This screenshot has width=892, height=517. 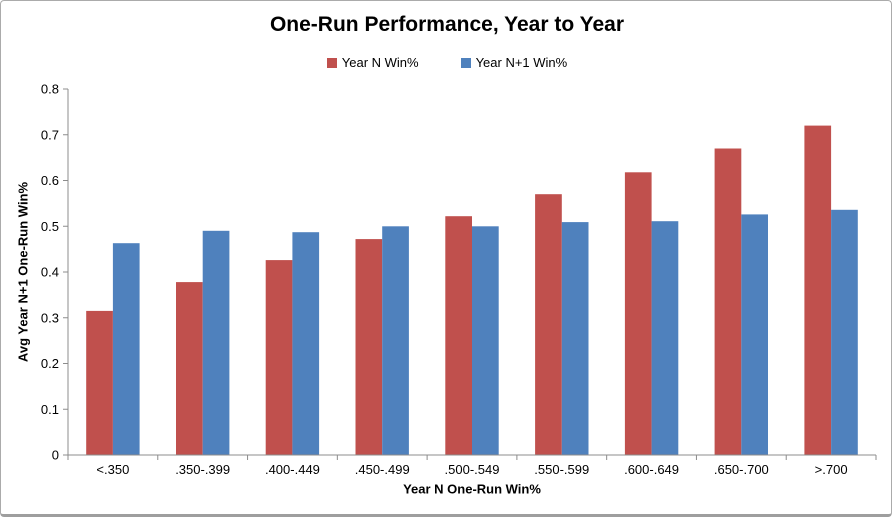 I want to click on x-tick-label: .400-.449, so click(x=292, y=469).